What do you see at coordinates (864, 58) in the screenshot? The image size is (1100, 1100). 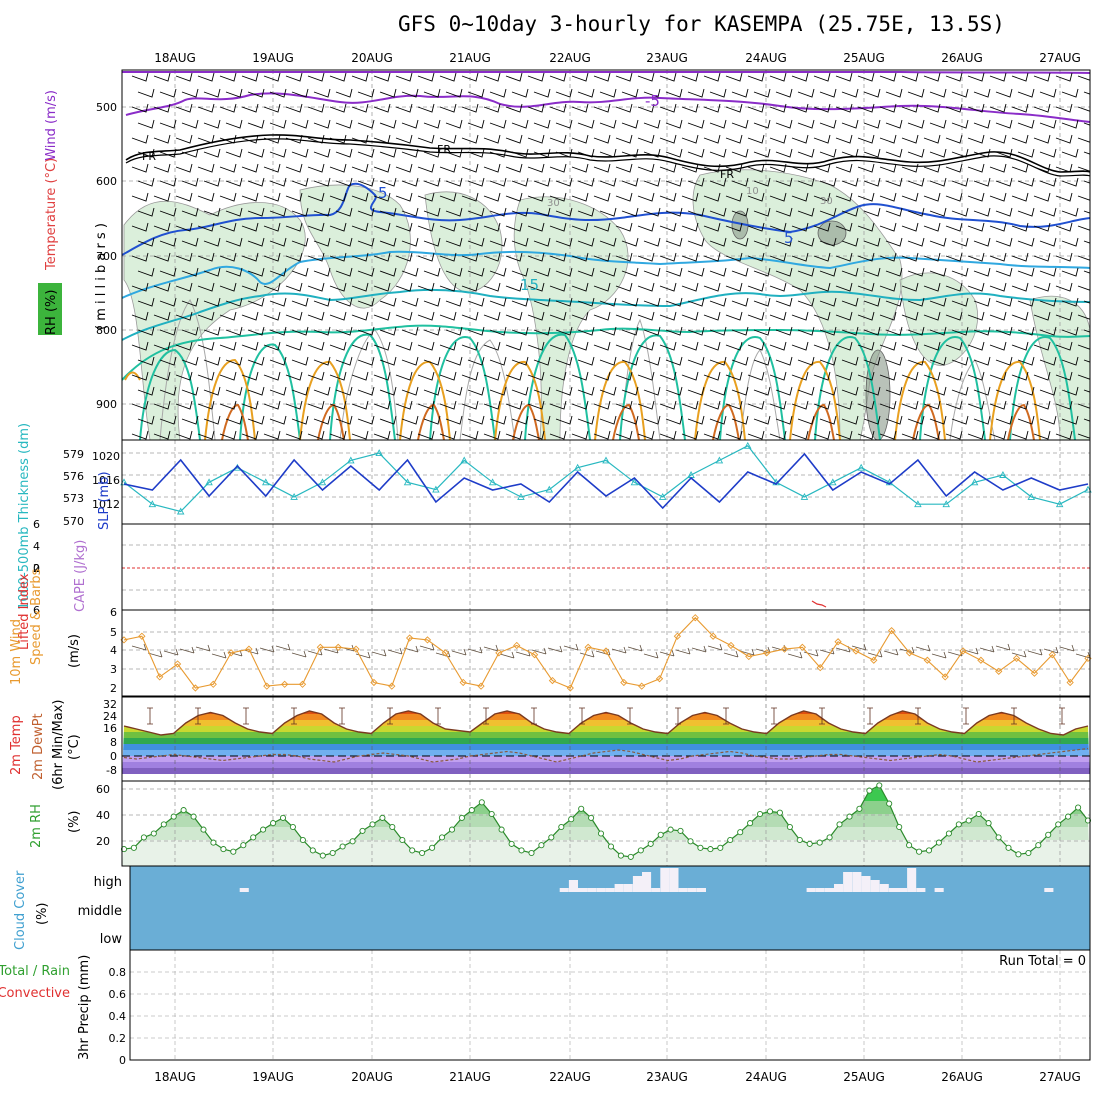 I see `date-top-25AUG: 25AUG` at bounding box center [864, 58].